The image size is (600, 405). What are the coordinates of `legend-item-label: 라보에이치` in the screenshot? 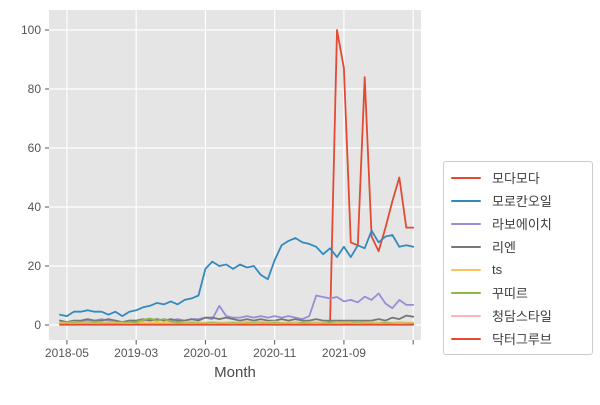 It's located at (522, 223).